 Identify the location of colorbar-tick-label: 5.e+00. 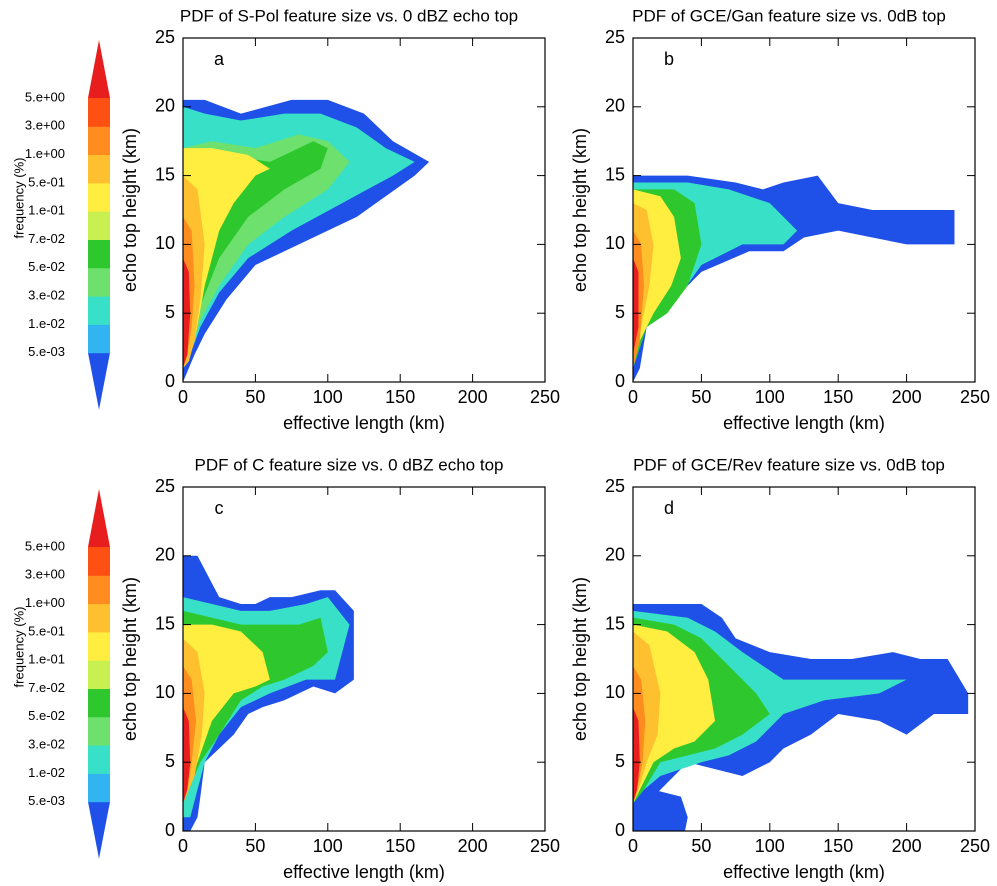
(45, 96).